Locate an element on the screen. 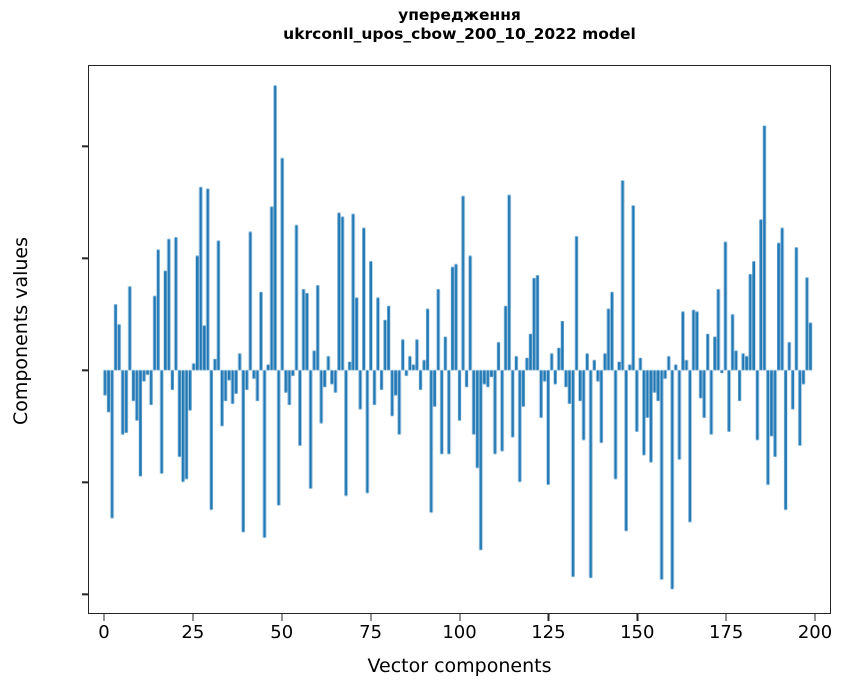  x-axis-tick-label: 0 is located at coordinates (104, 632).